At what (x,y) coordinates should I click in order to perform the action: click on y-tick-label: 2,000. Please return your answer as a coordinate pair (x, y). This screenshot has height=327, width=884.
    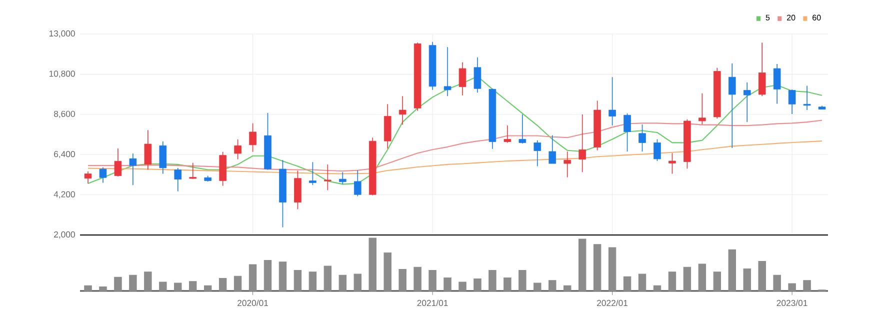
    Looking at the image, I should click on (64, 235).